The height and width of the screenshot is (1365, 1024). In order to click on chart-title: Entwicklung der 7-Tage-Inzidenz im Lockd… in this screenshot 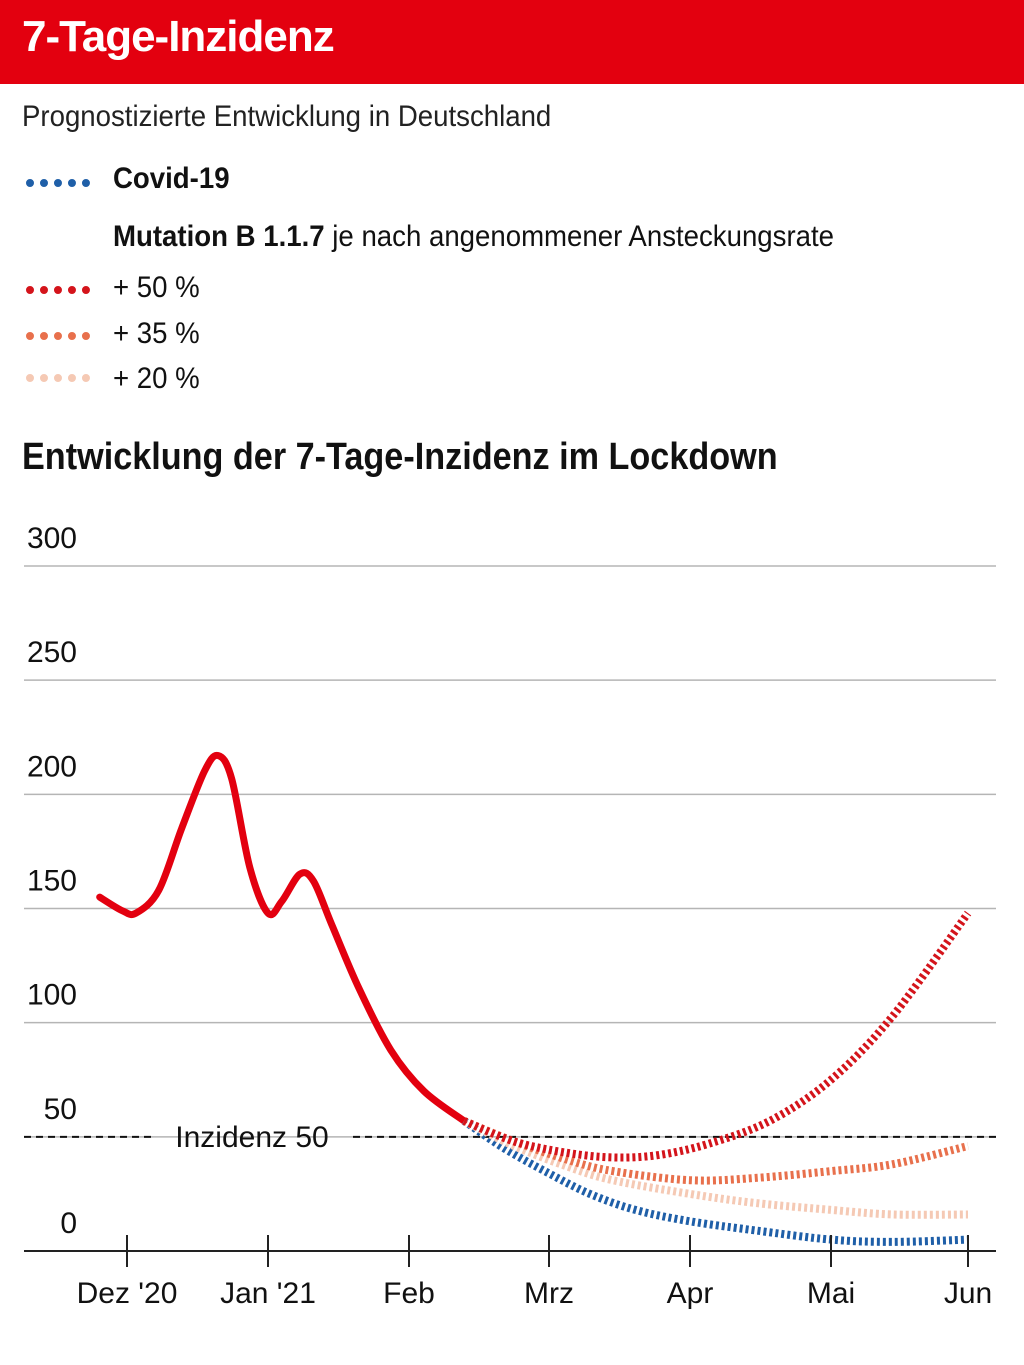, I will do `click(400, 457)`.